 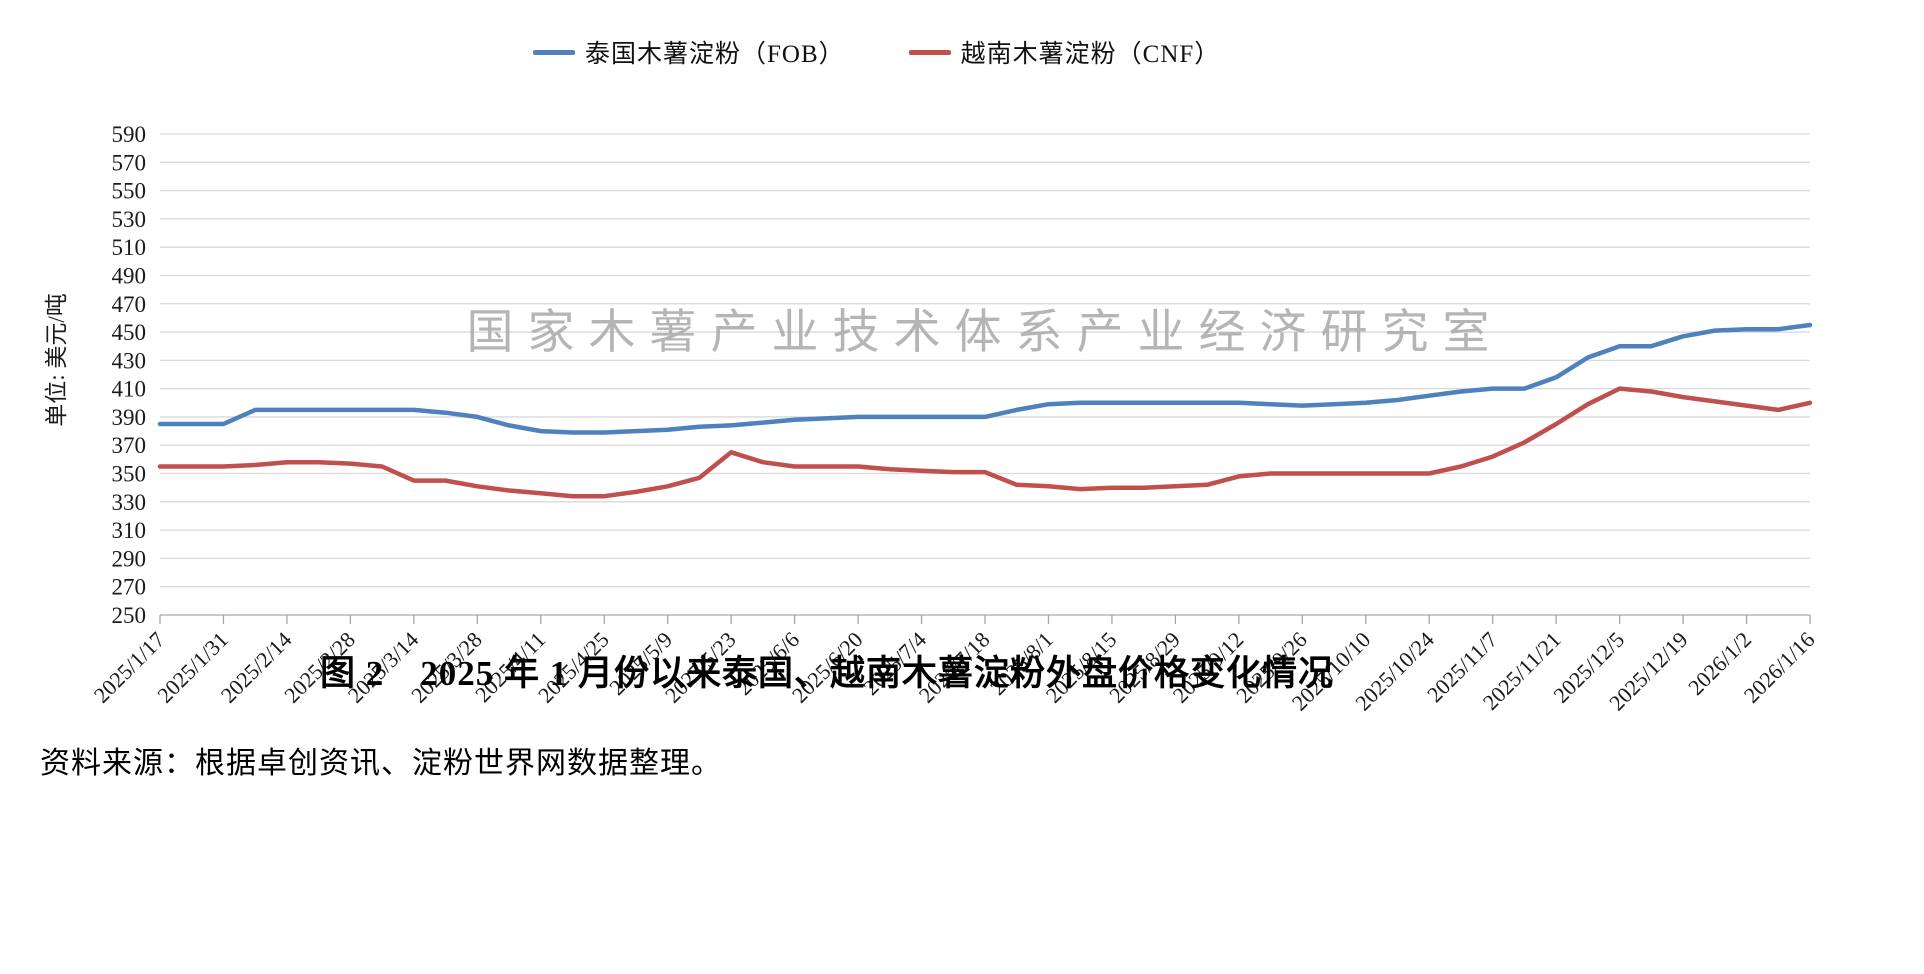 What do you see at coordinates (985, 442) in the screenshot?
I see `series-line-vietnam-cnf` at bounding box center [985, 442].